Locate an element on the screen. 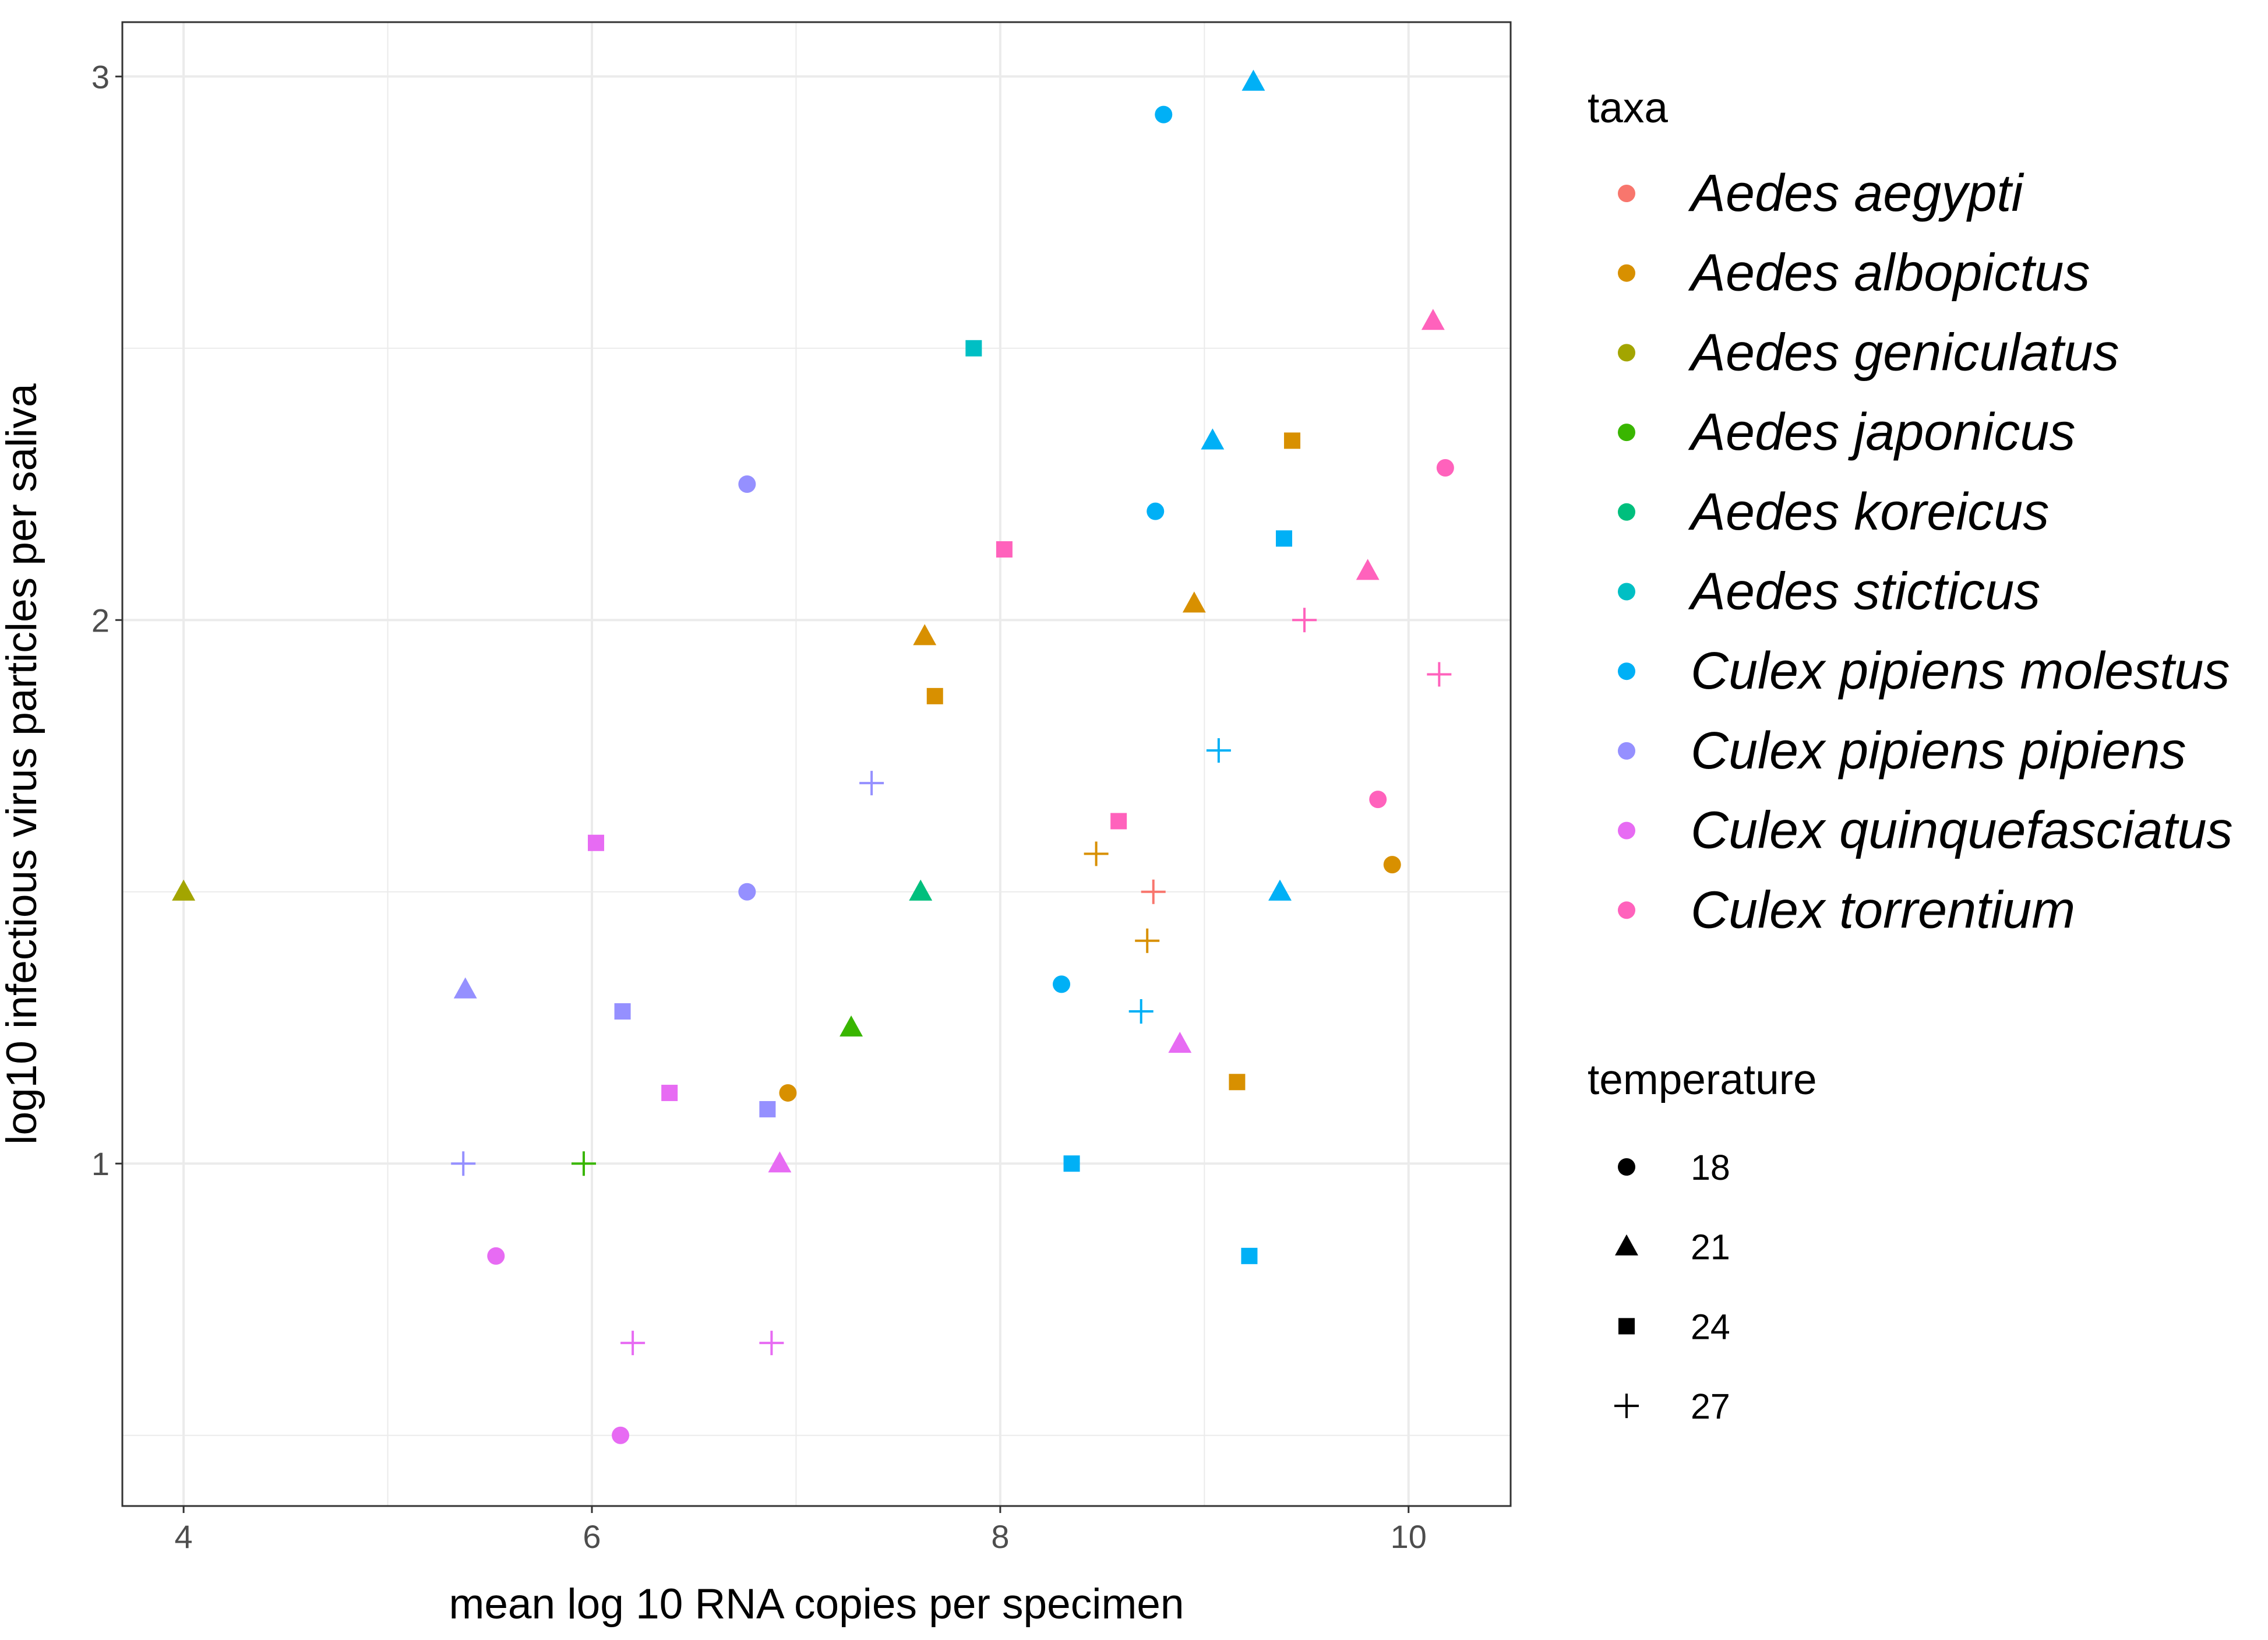  y-tick-label: 3 is located at coordinates (100, 76).